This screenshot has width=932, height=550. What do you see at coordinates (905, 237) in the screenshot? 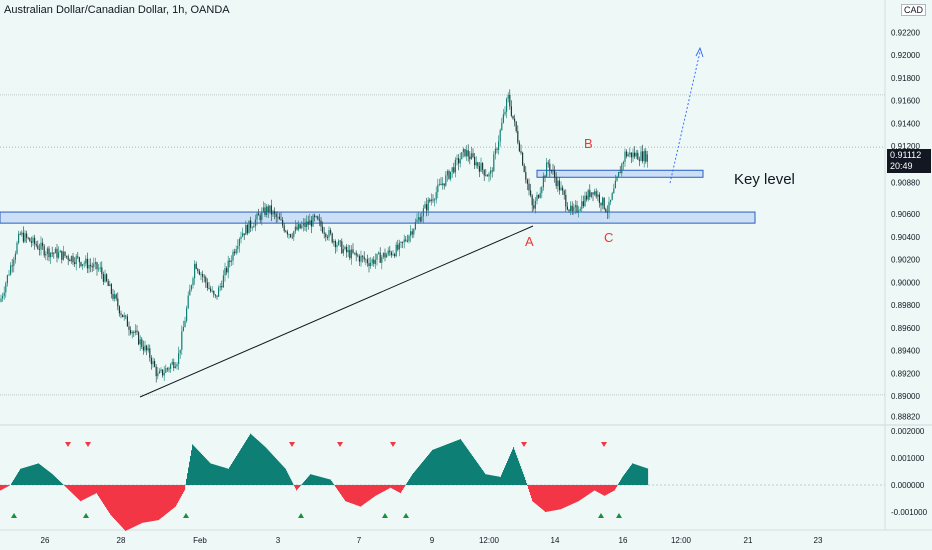
I see `price-tick-label: 0.90400` at bounding box center [905, 237].